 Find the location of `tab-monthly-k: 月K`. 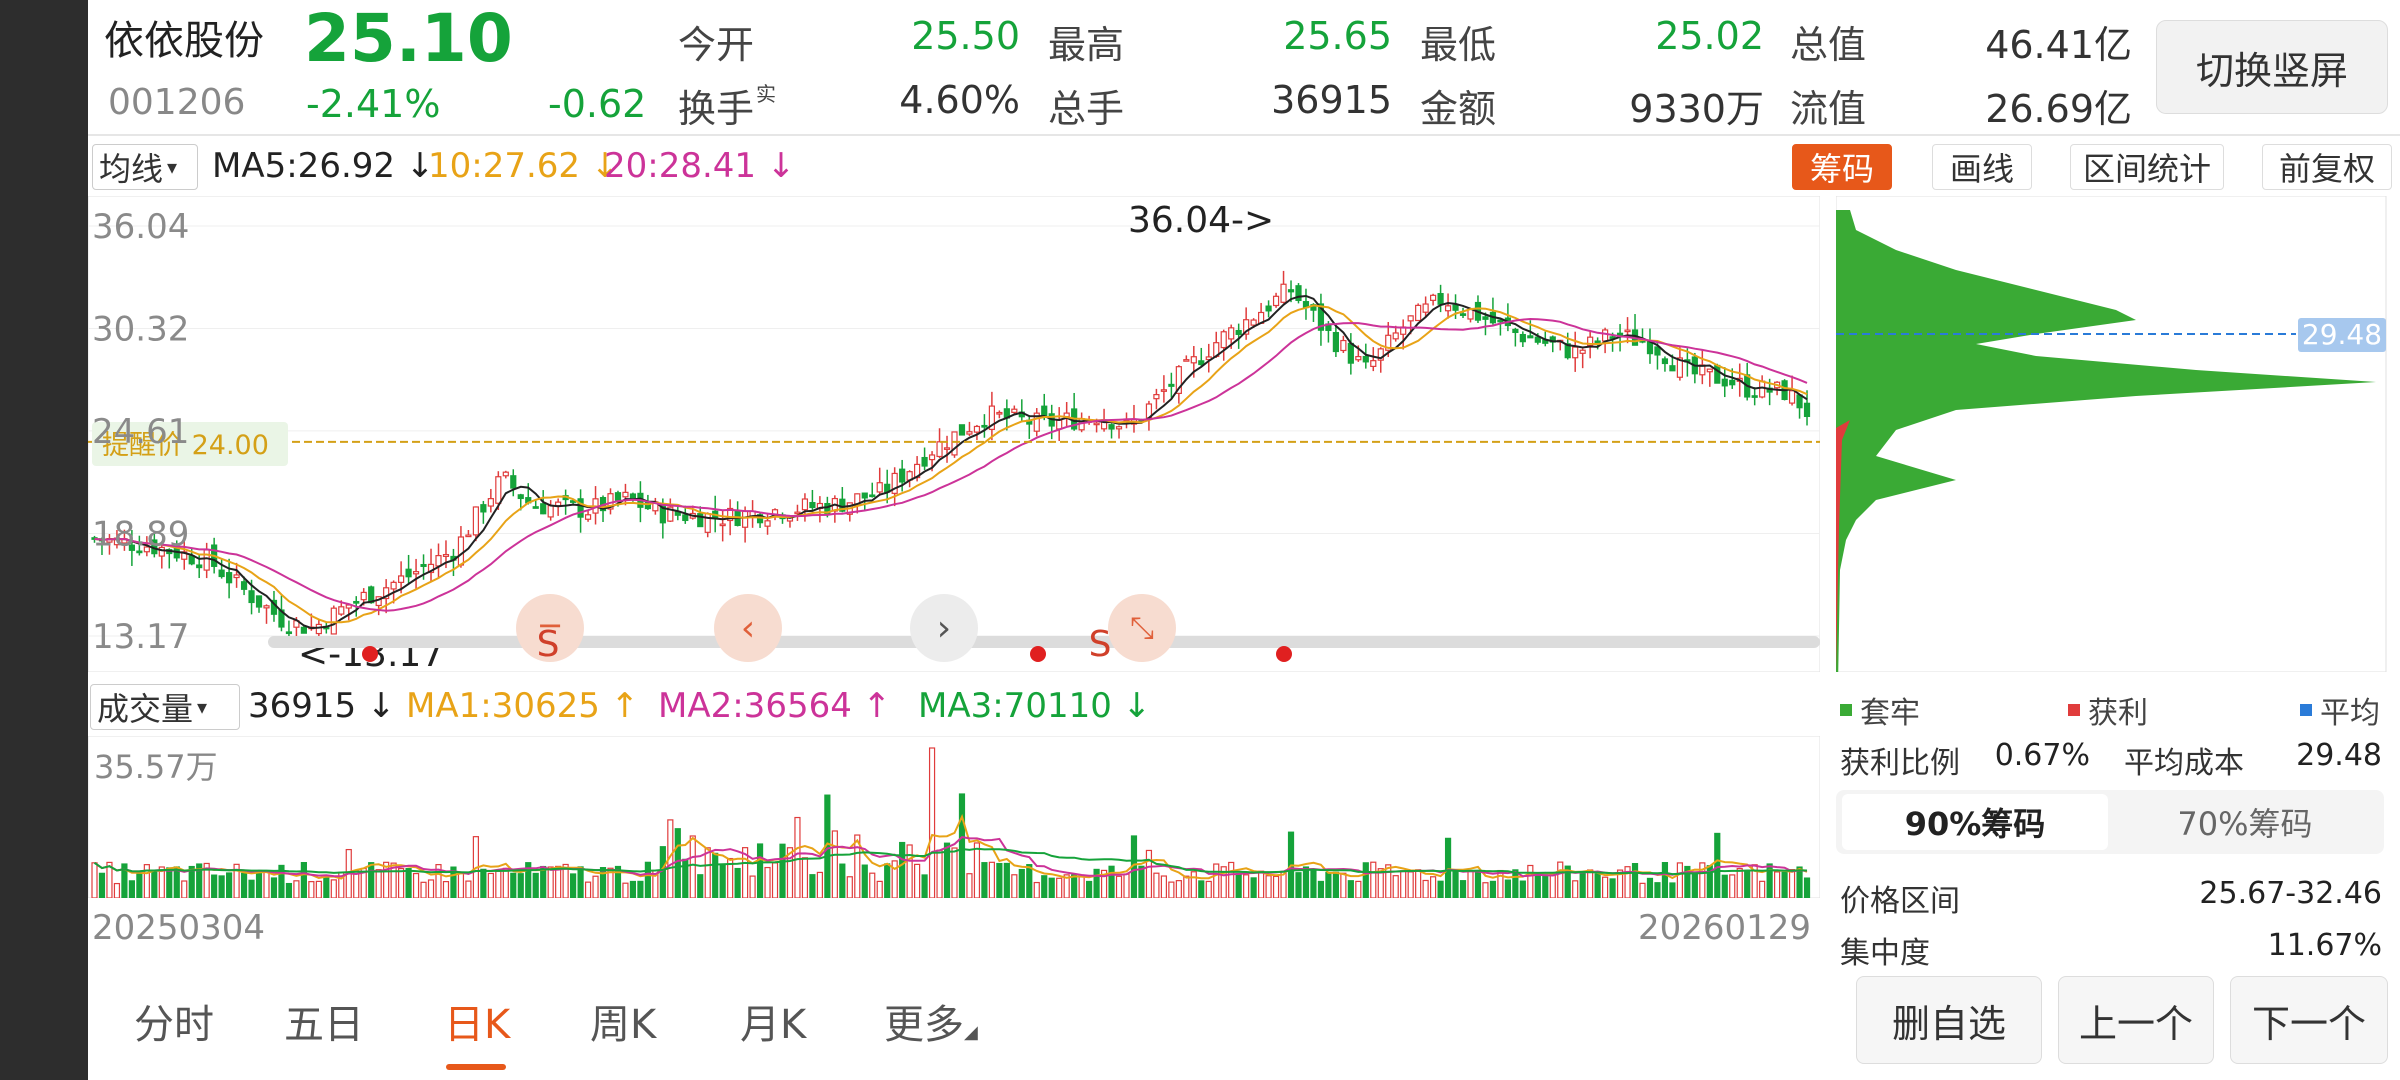

tab-monthly-k: 月K is located at coordinates (773, 1025).